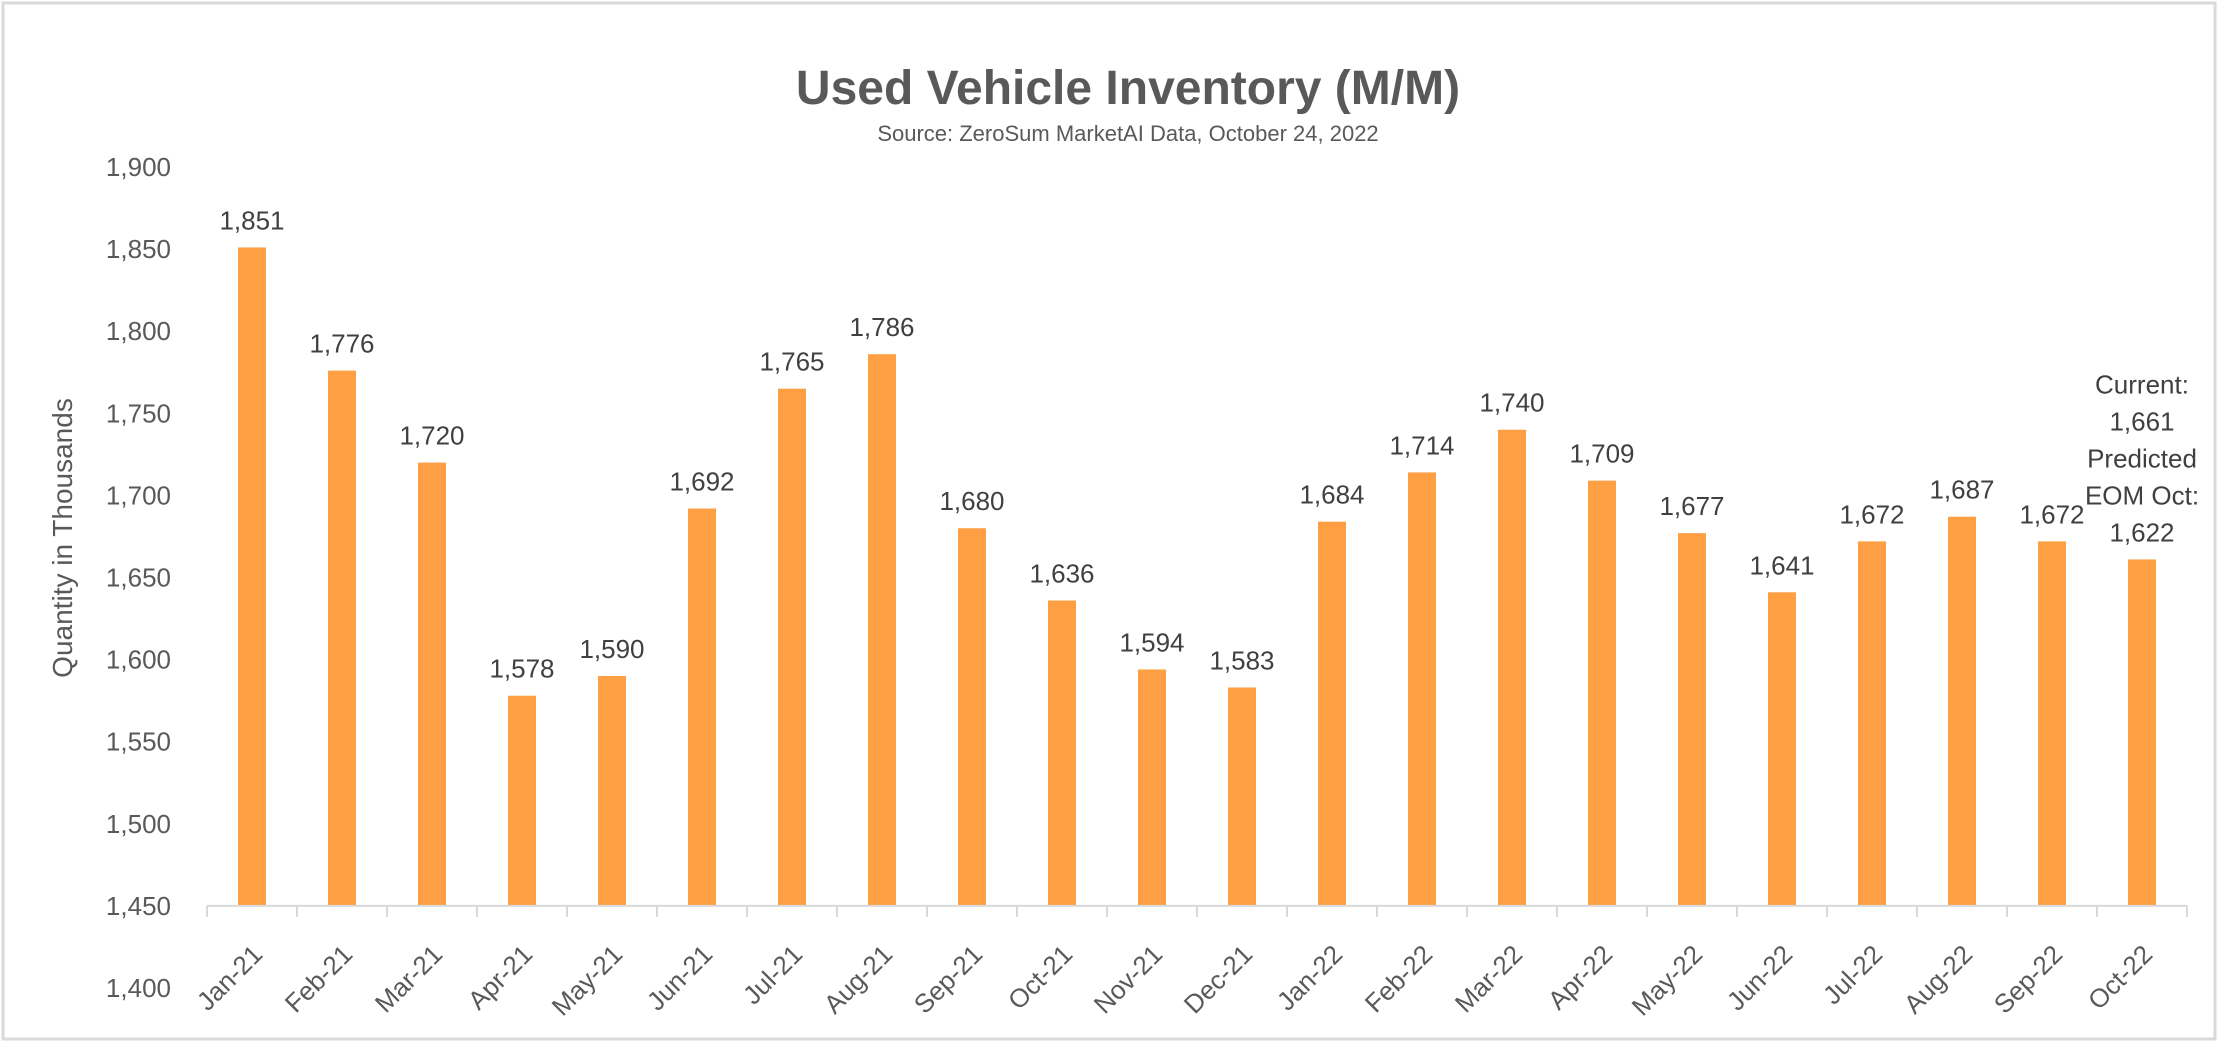 The image size is (2220, 1045). I want to click on last-bar-annotation-line: 1,661, so click(2141, 421).